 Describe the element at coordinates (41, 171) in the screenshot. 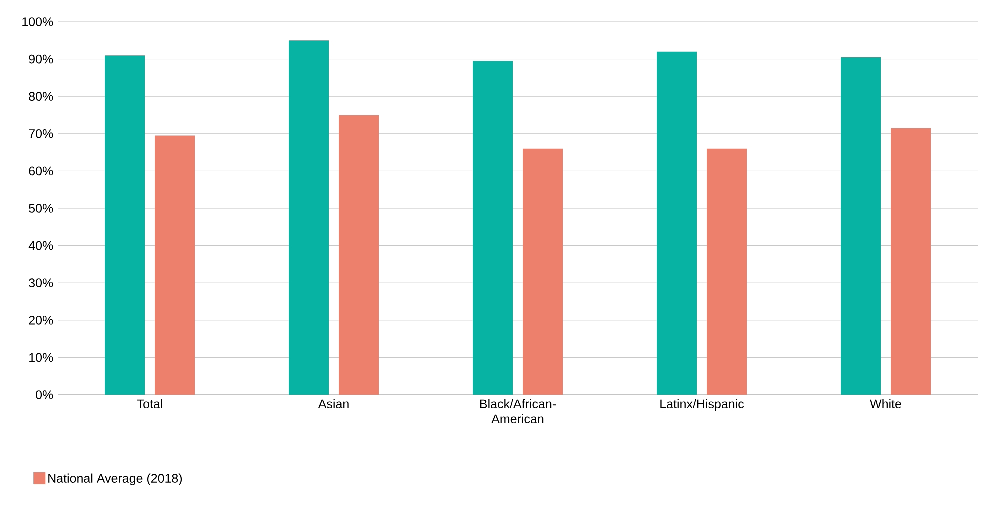

I see `y-tick-label: 60%` at that location.